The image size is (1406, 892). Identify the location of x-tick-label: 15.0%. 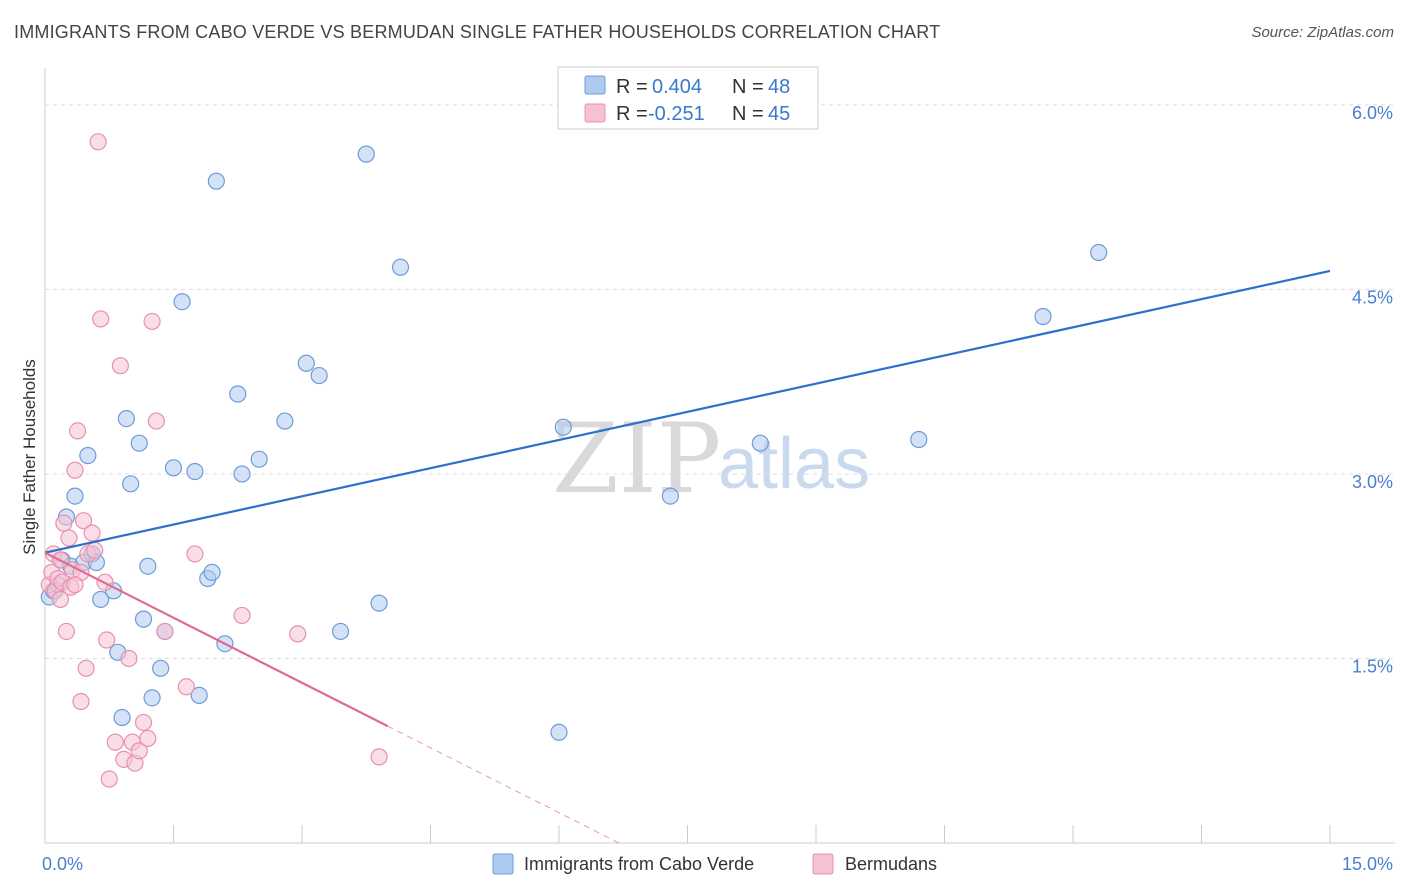
(1367, 864).